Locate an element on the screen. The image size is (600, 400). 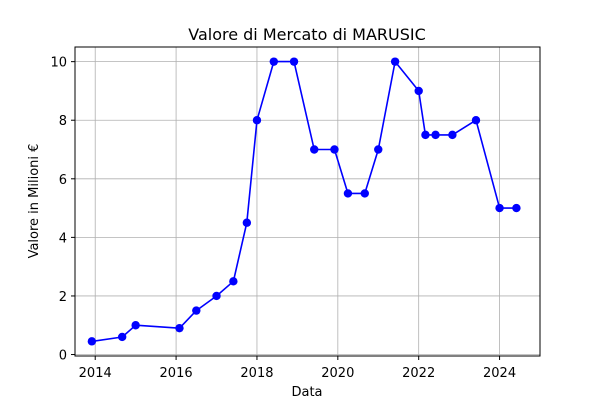
chart-title: Valore di Mercato di MARUSIC is located at coordinates (307, 34).